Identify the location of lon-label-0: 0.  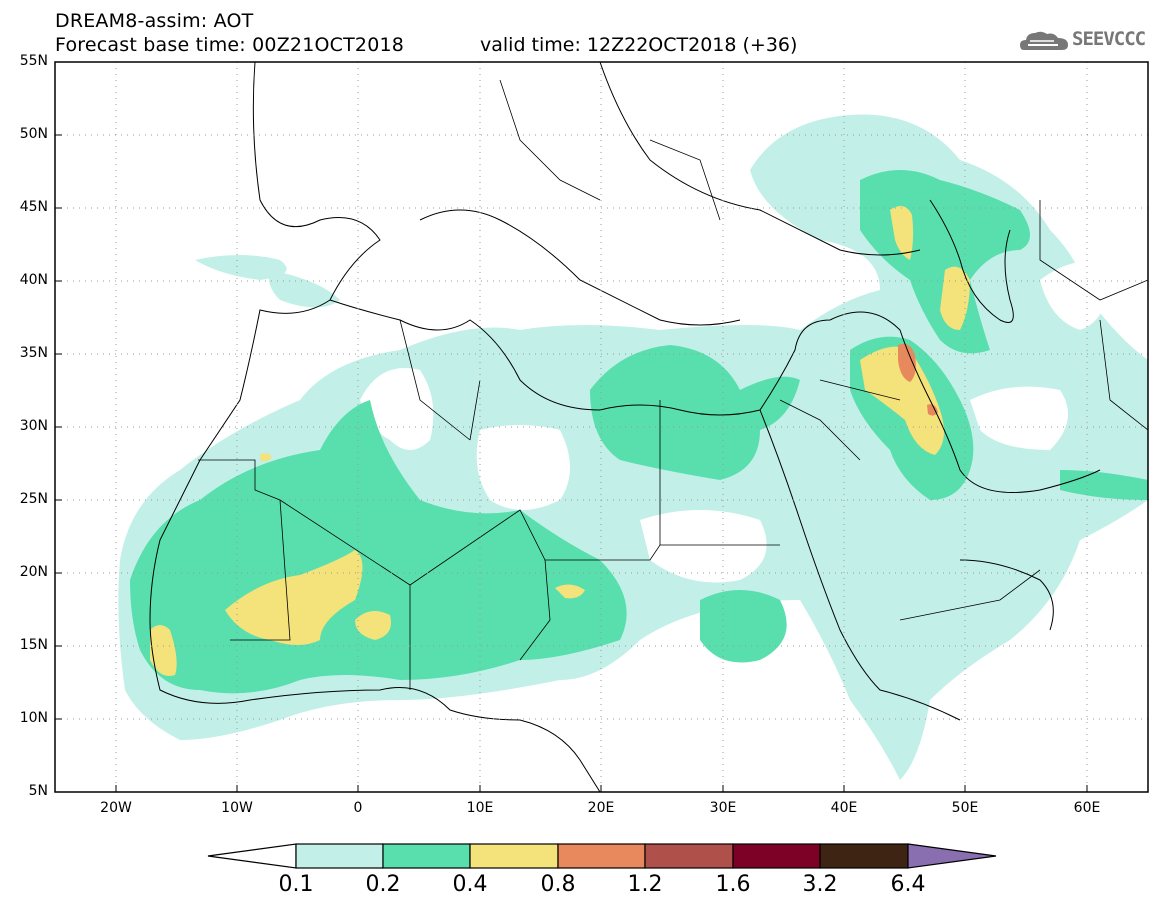
(358, 808).